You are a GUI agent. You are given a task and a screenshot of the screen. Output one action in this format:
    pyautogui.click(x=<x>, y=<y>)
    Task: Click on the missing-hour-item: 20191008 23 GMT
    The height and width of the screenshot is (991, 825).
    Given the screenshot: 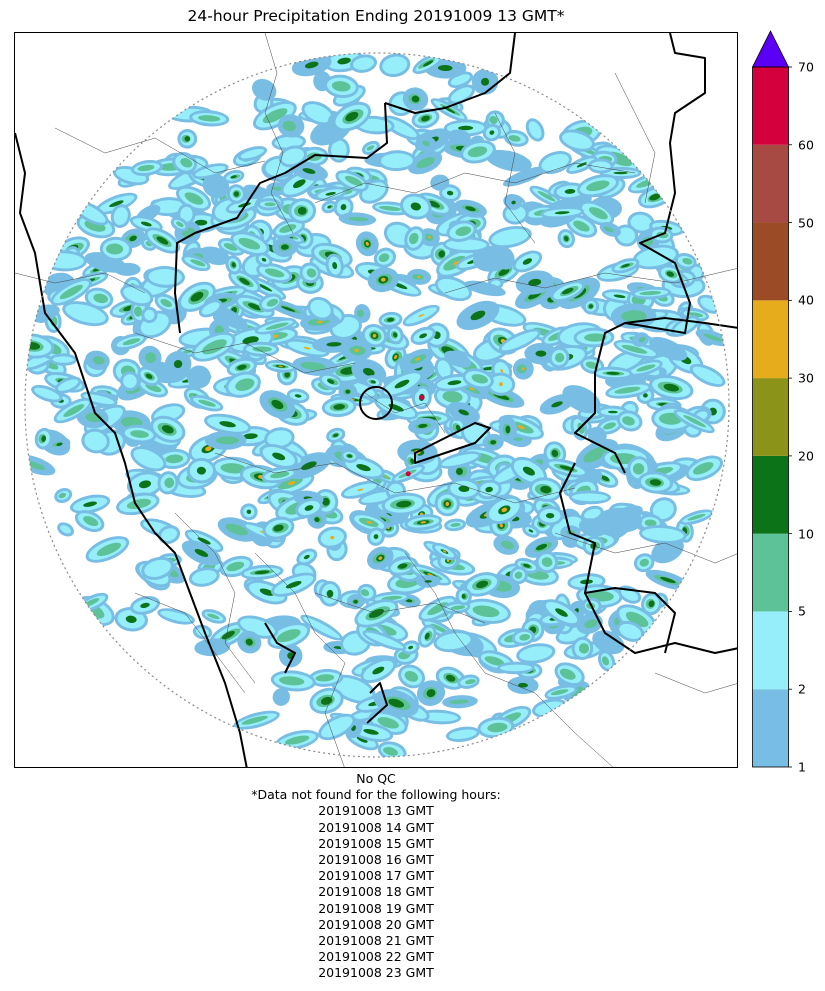 What is the action you would take?
    pyautogui.click(x=376, y=973)
    